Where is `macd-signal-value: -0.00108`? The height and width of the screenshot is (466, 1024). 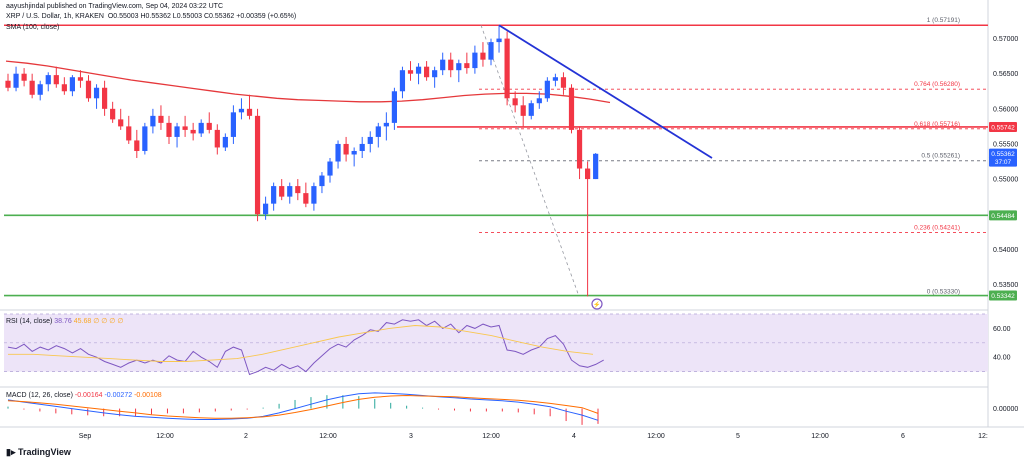 macd-signal-value: -0.00108 is located at coordinates (148, 395).